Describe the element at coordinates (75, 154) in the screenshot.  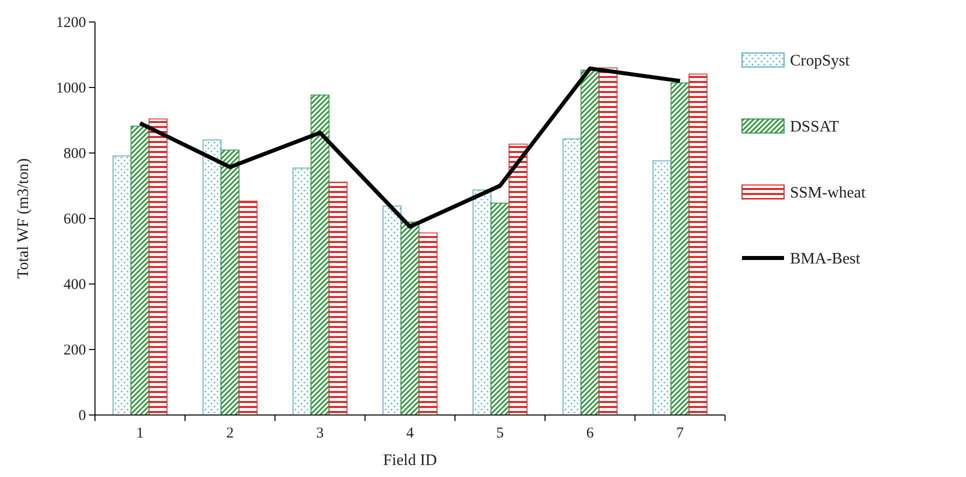
I see `y-tick-label: 800` at that location.